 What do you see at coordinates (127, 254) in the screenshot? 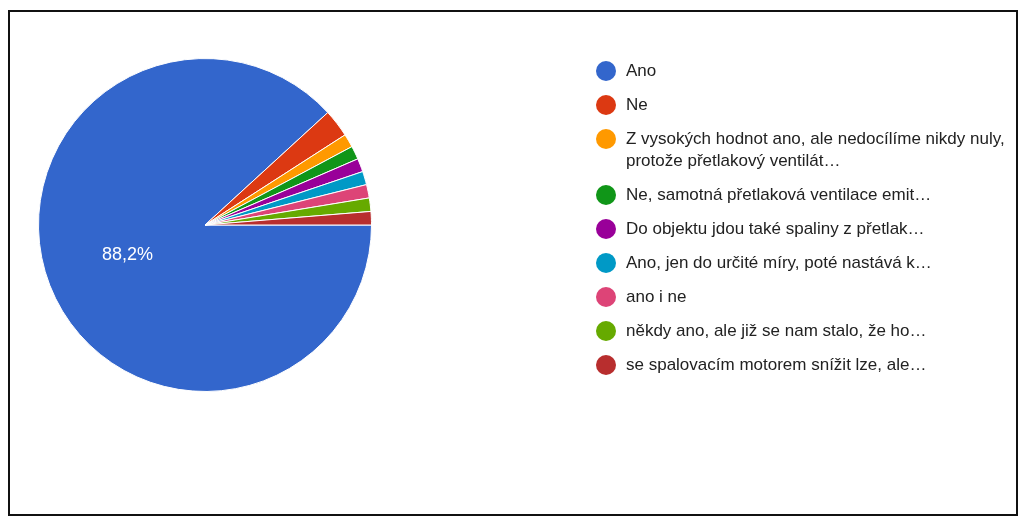
I see `data-label: 88,2%` at bounding box center [127, 254].